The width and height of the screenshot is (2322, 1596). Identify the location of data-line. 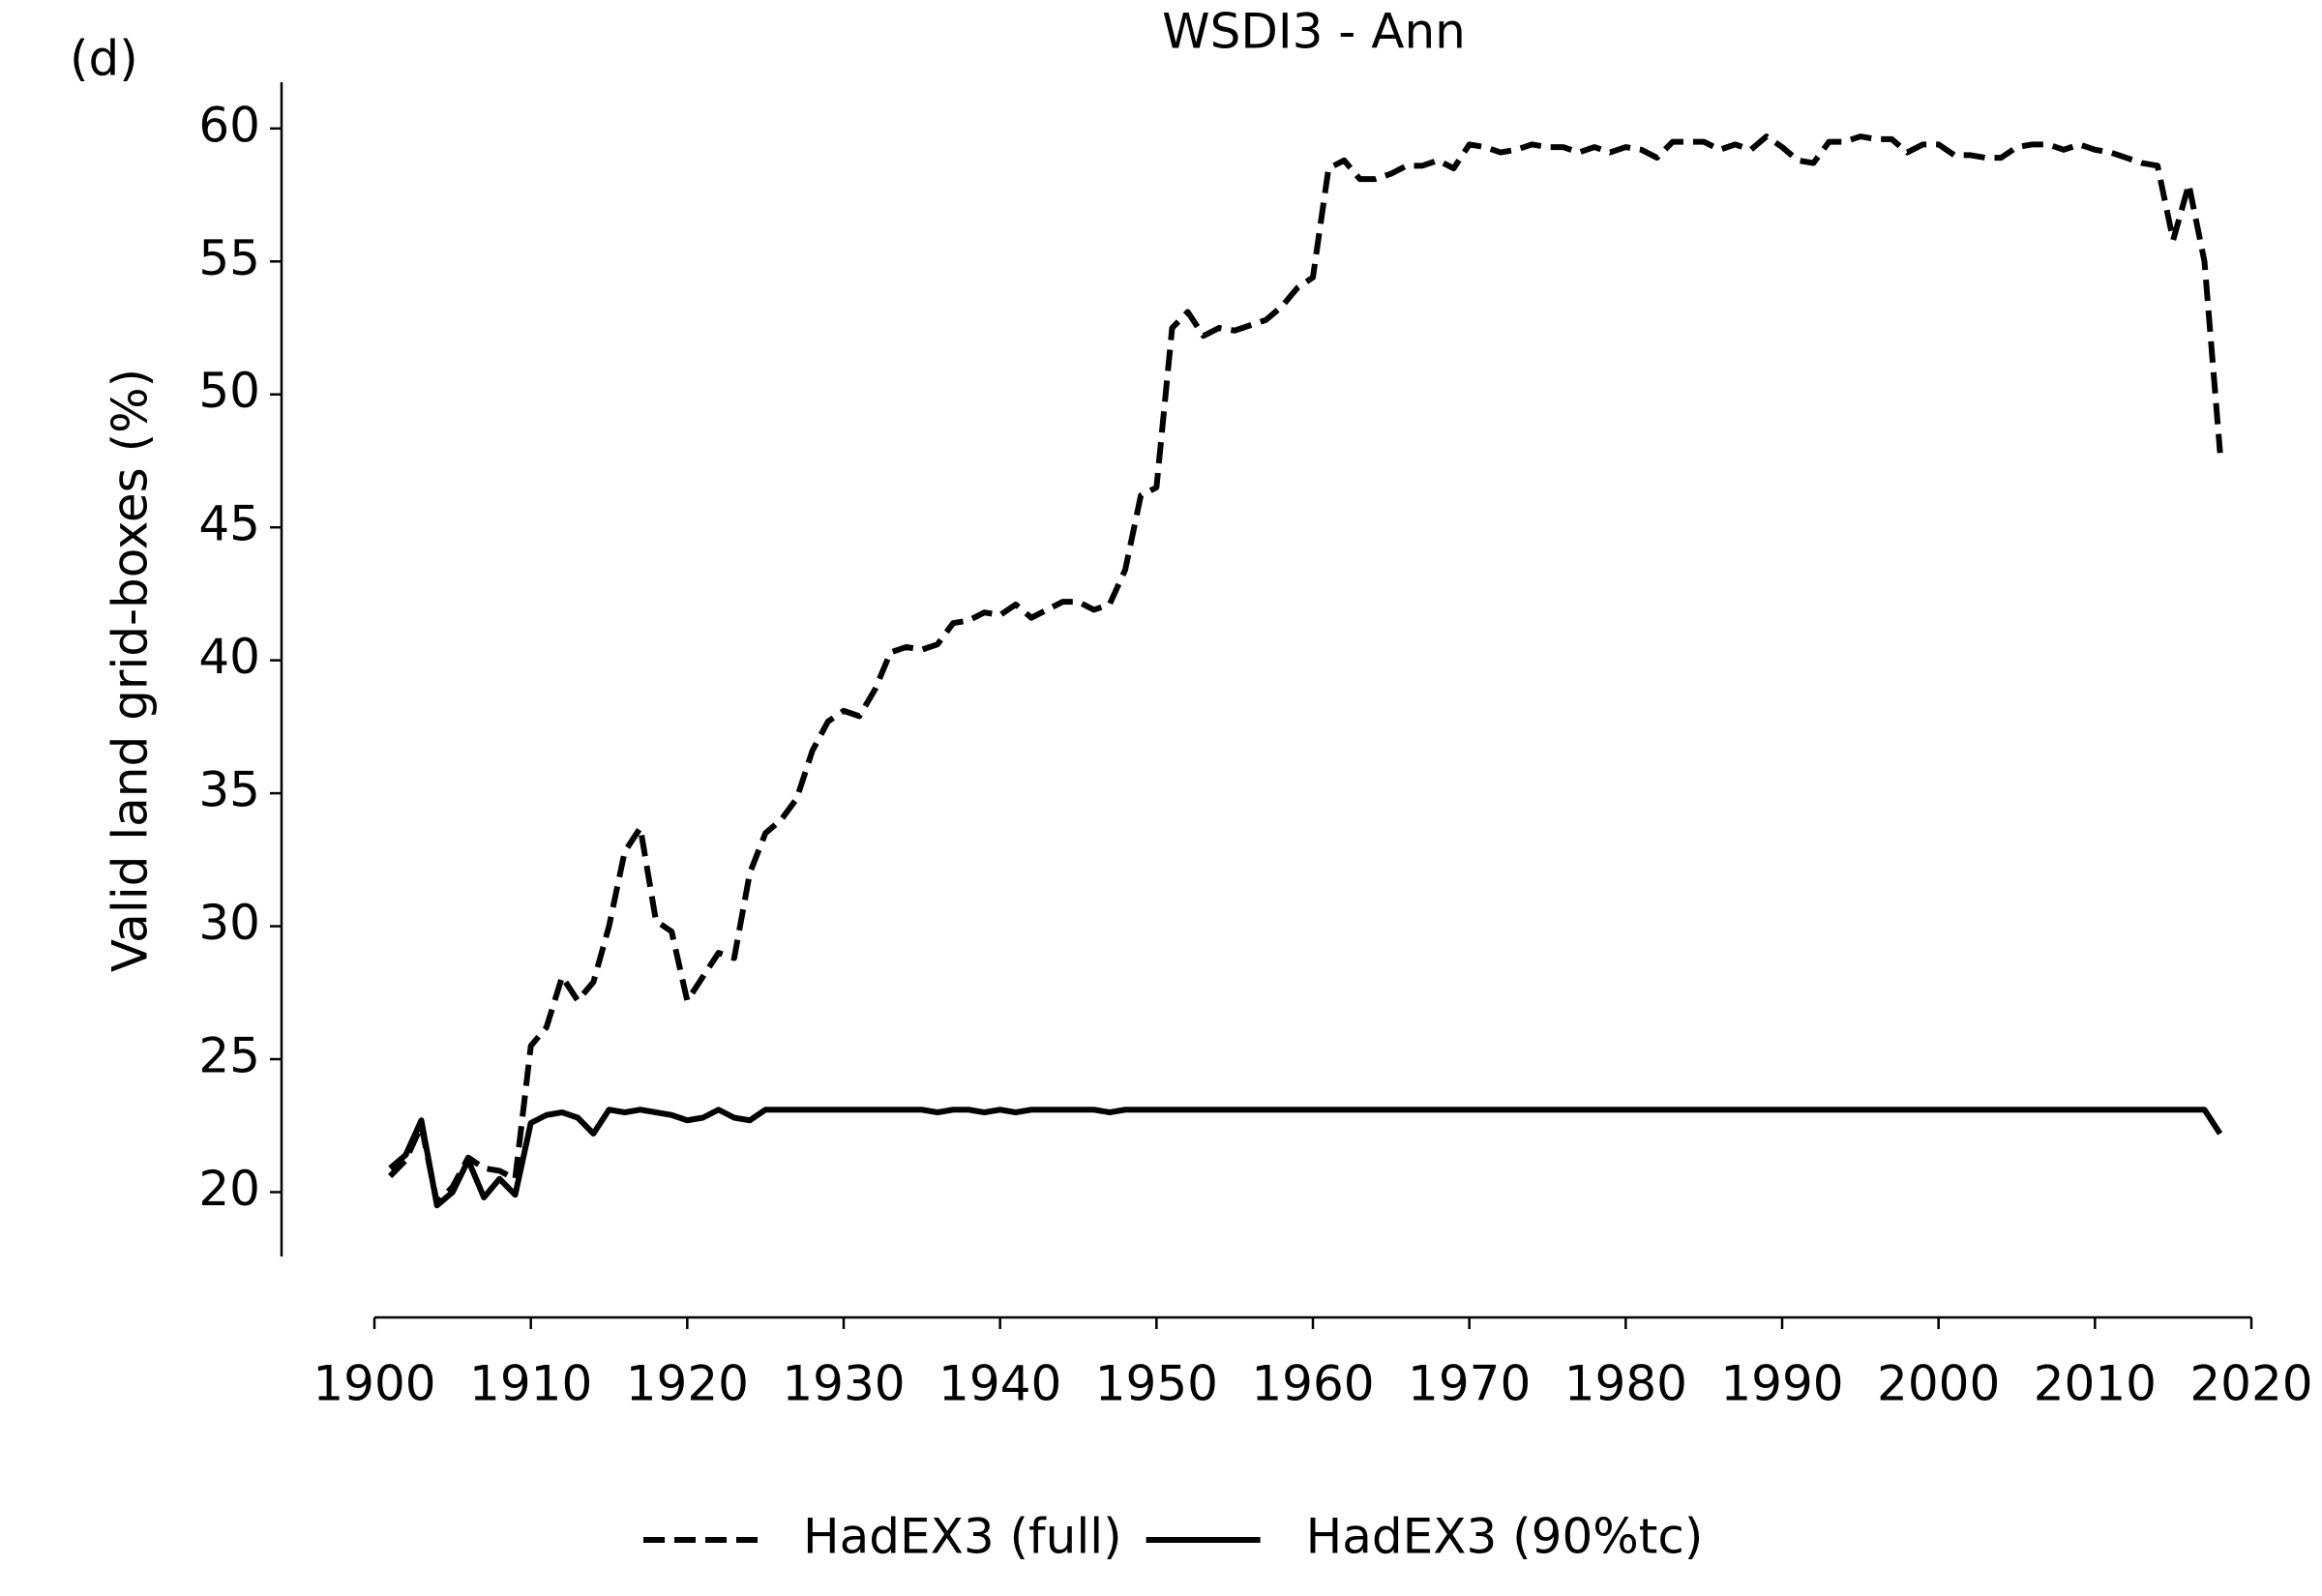
(1305, 1158).